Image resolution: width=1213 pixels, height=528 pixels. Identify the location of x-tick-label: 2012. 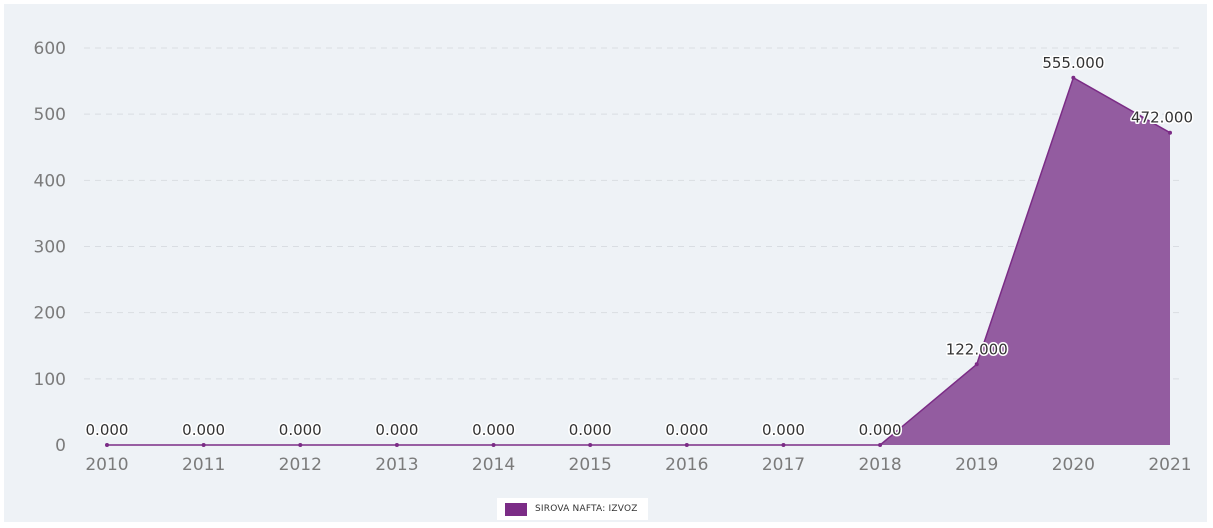
(300, 465).